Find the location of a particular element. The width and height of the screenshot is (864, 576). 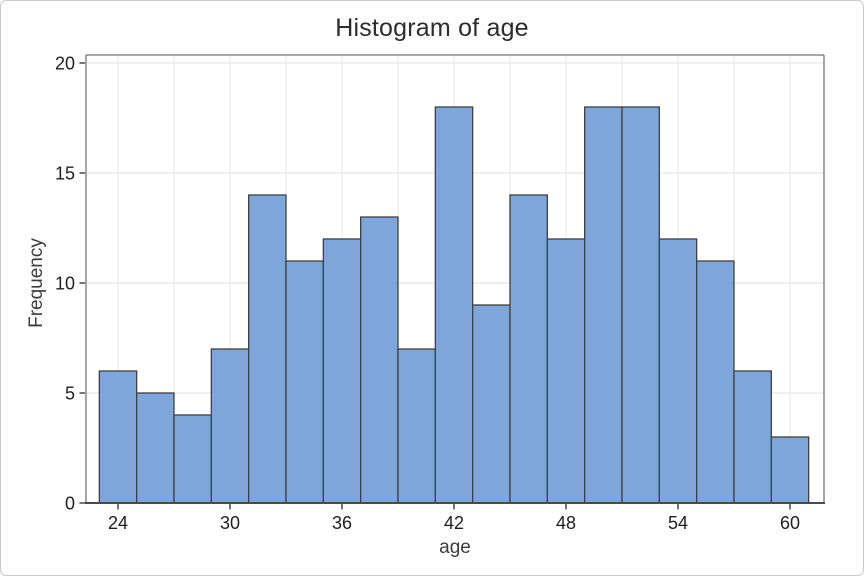

chart-title: Histogram of age is located at coordinates (432, 28).